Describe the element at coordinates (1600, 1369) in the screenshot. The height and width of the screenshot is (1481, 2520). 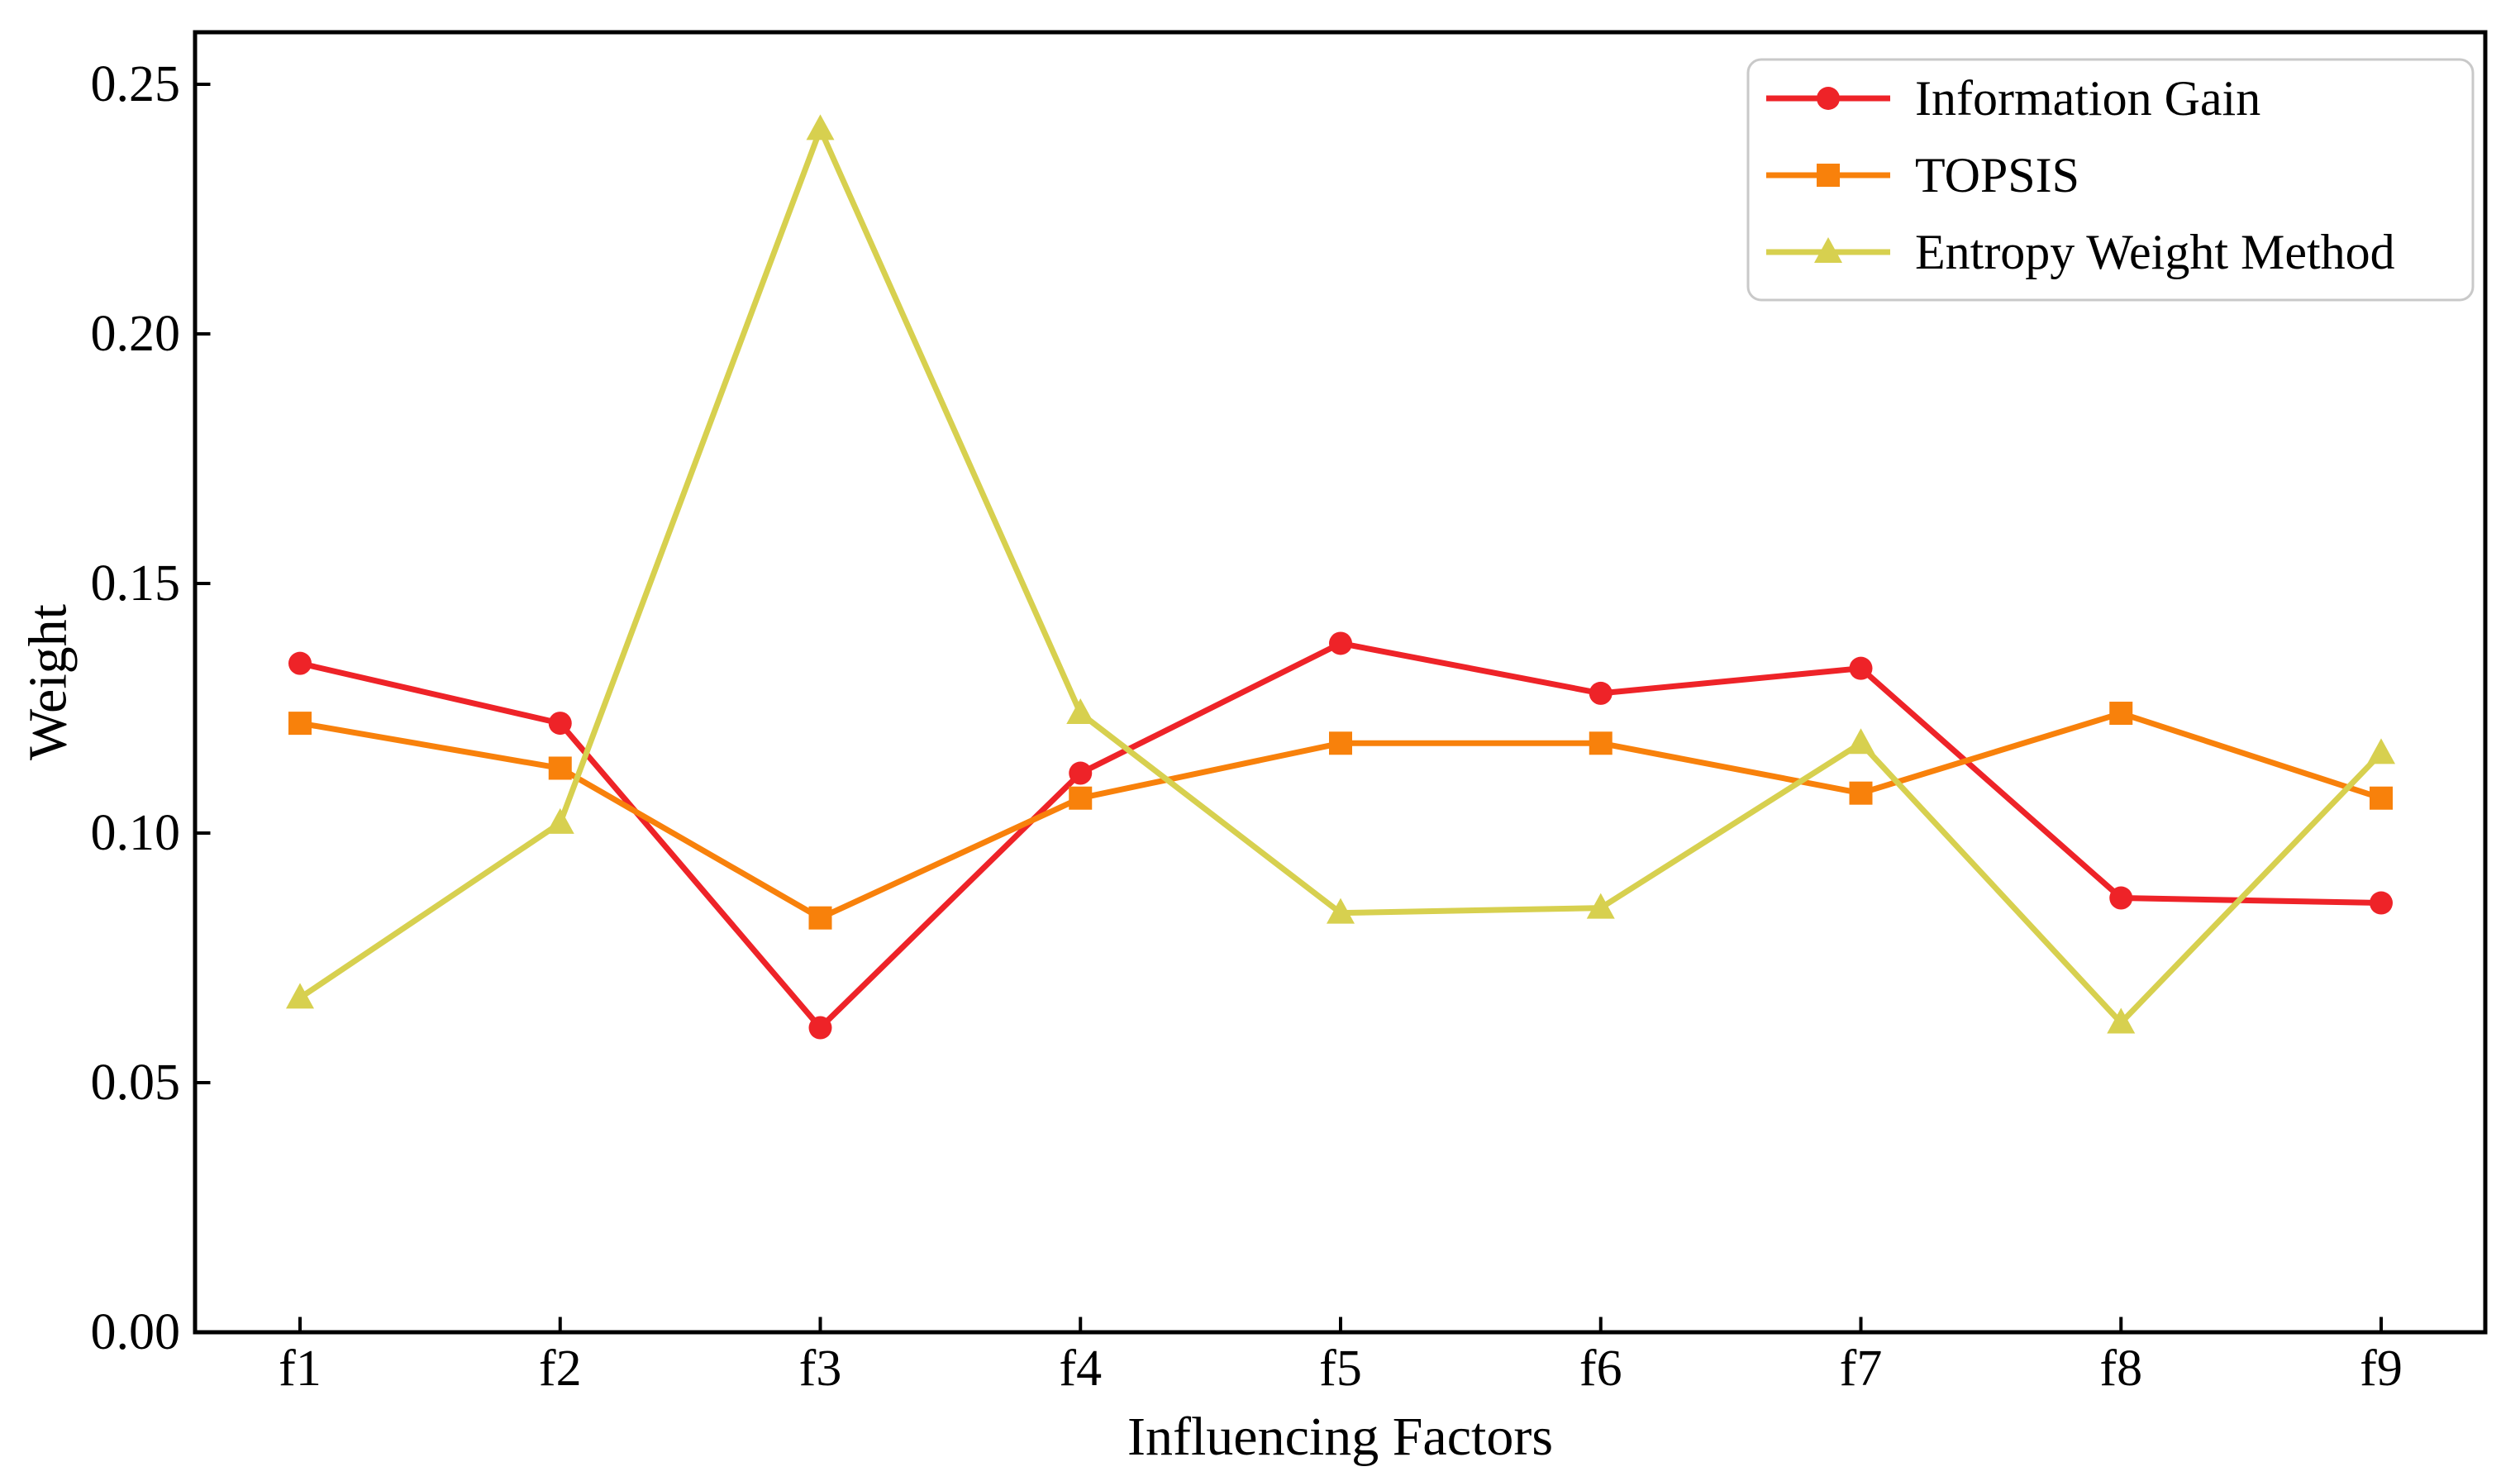
I see `x-tick-label: f6` at that location.